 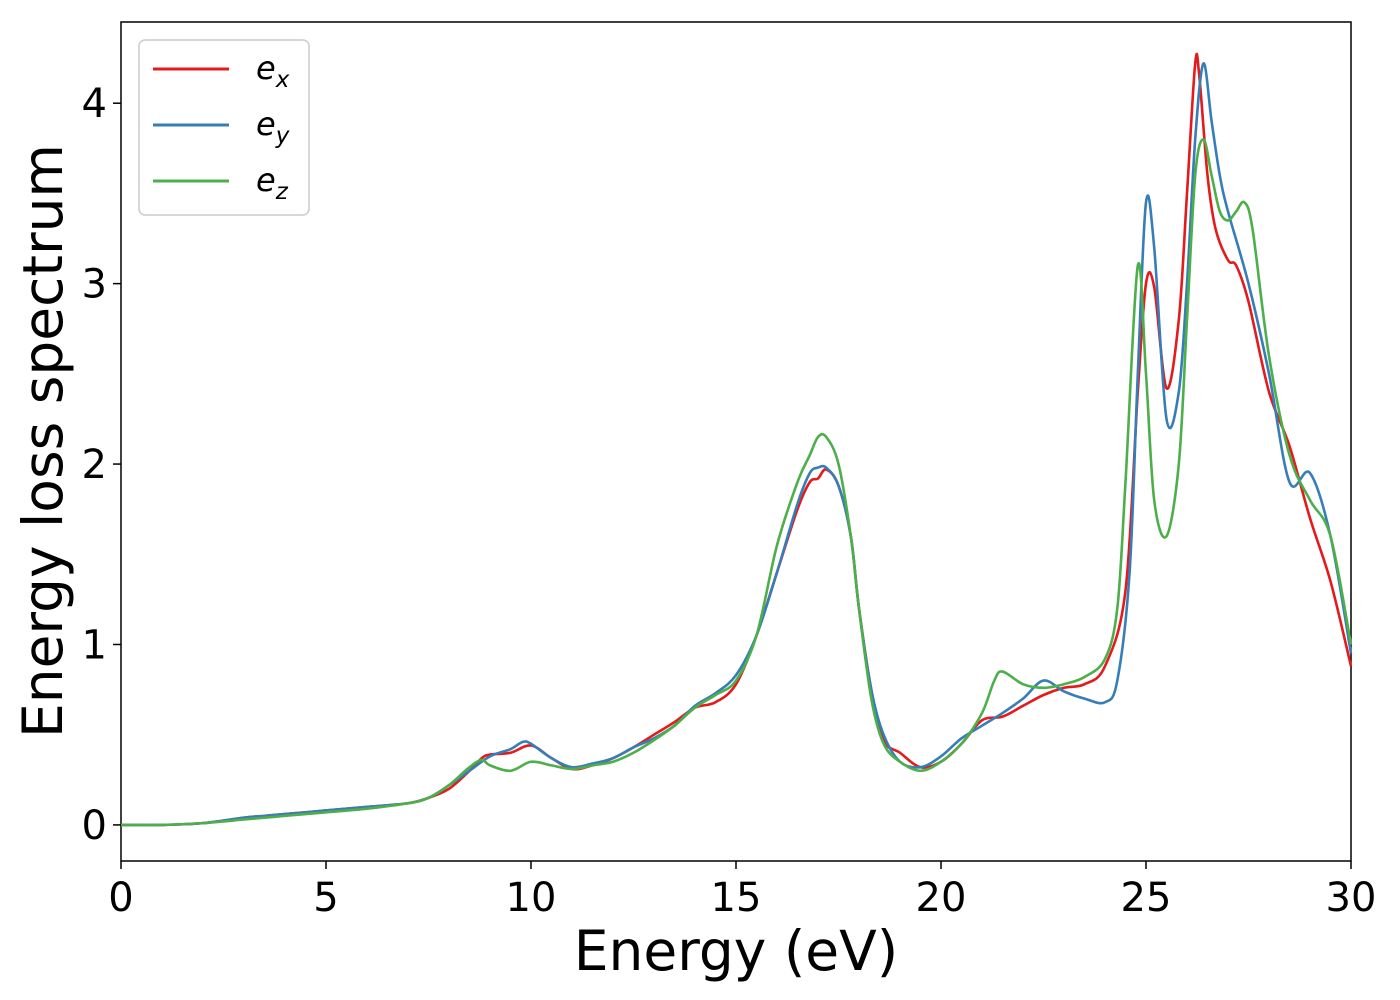 What do you see at coordinates (941, 898) in the screenshot?
I see `x-tick-label: 20` at bounding box center [941, 898].